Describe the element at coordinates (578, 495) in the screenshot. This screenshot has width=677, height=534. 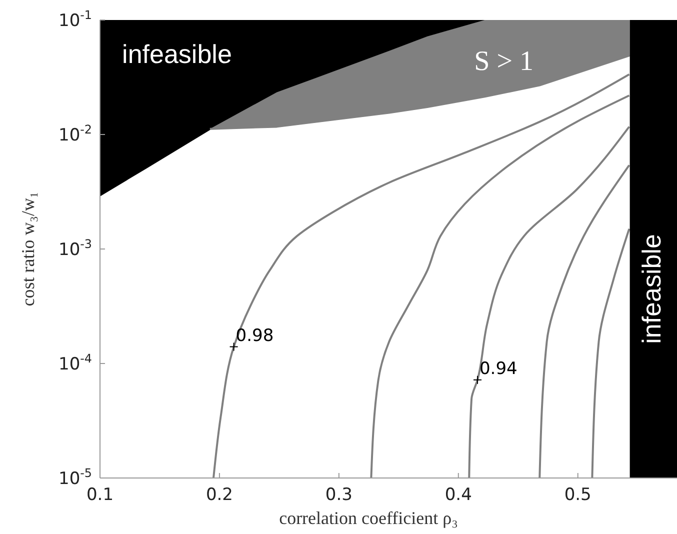
I see `x-tick-label: 0.5` at that location.